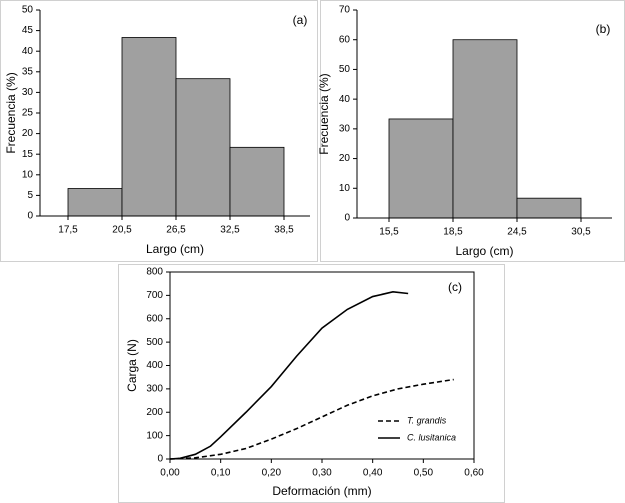 This screenshot has width=625, height=503. What do you see at coordinates (453, 232) in the screenshot?
I see `x-tick-label: 18,5` at bounding box center [453, 232].